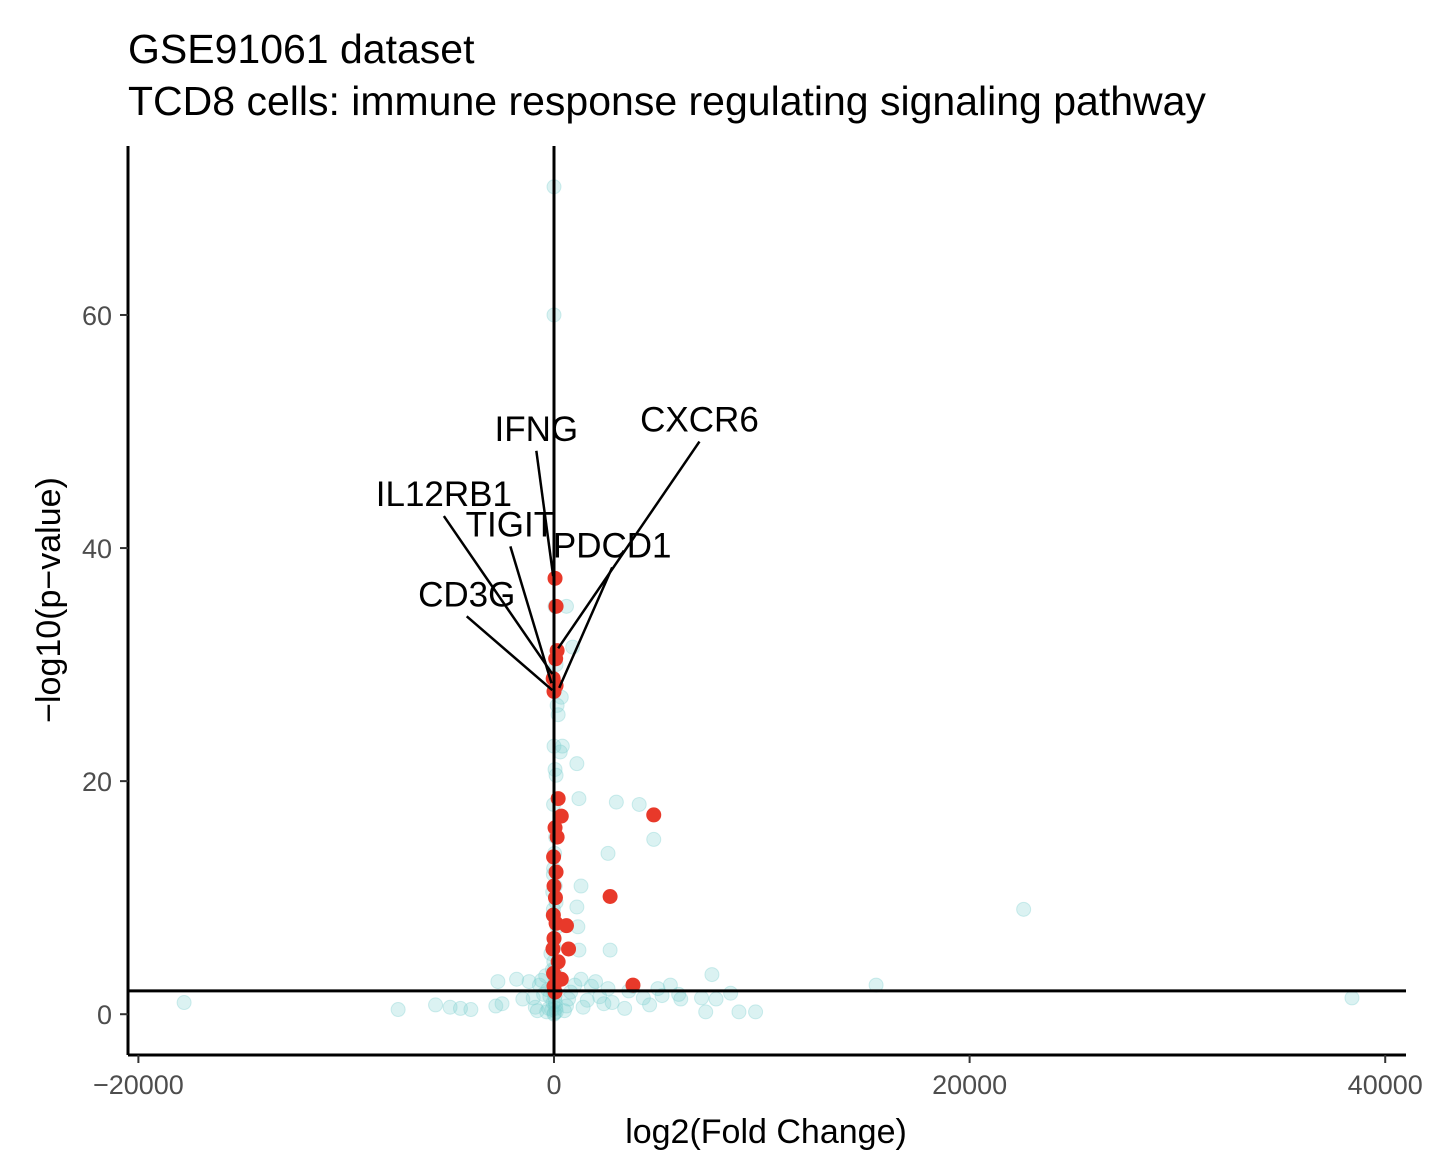 This screenshot has width=1448, height=1172. I want to click on gene-label: PDCD1, so click(612, 545).